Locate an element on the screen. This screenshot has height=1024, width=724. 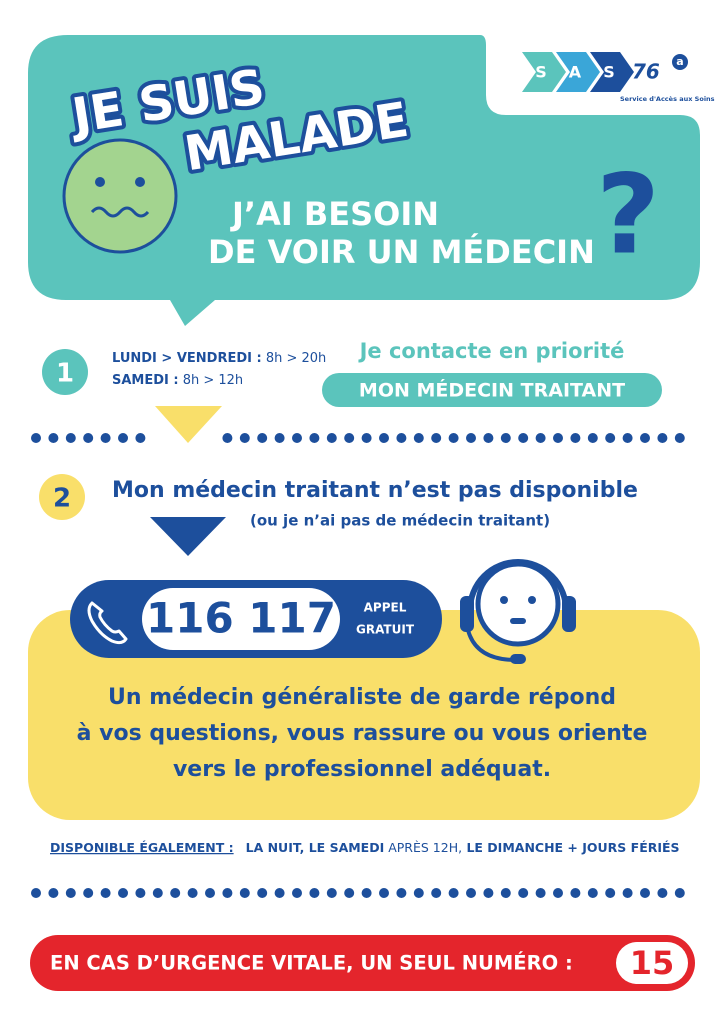
availability-part: LA NUIT, LE SAMEDI is located at coordinates (315, 847).